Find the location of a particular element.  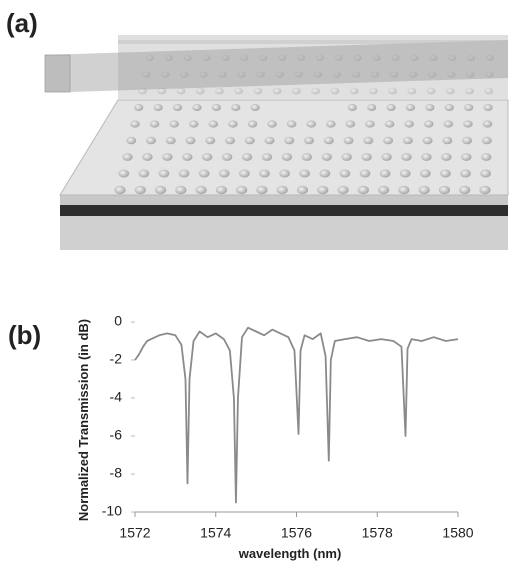

substrate-front is located at coordinates (284, 233).